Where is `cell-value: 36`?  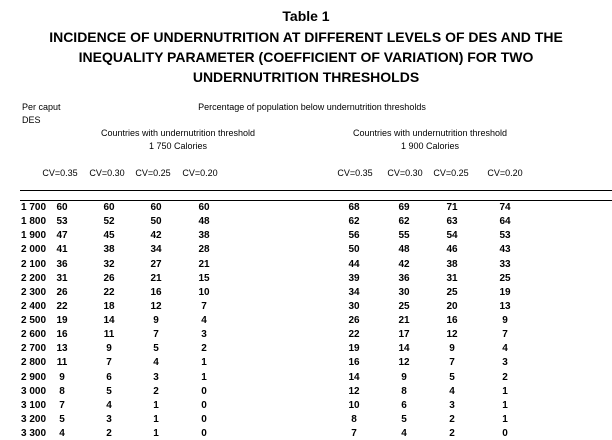
cell-value: 36 is located at coordinates (404, 278).